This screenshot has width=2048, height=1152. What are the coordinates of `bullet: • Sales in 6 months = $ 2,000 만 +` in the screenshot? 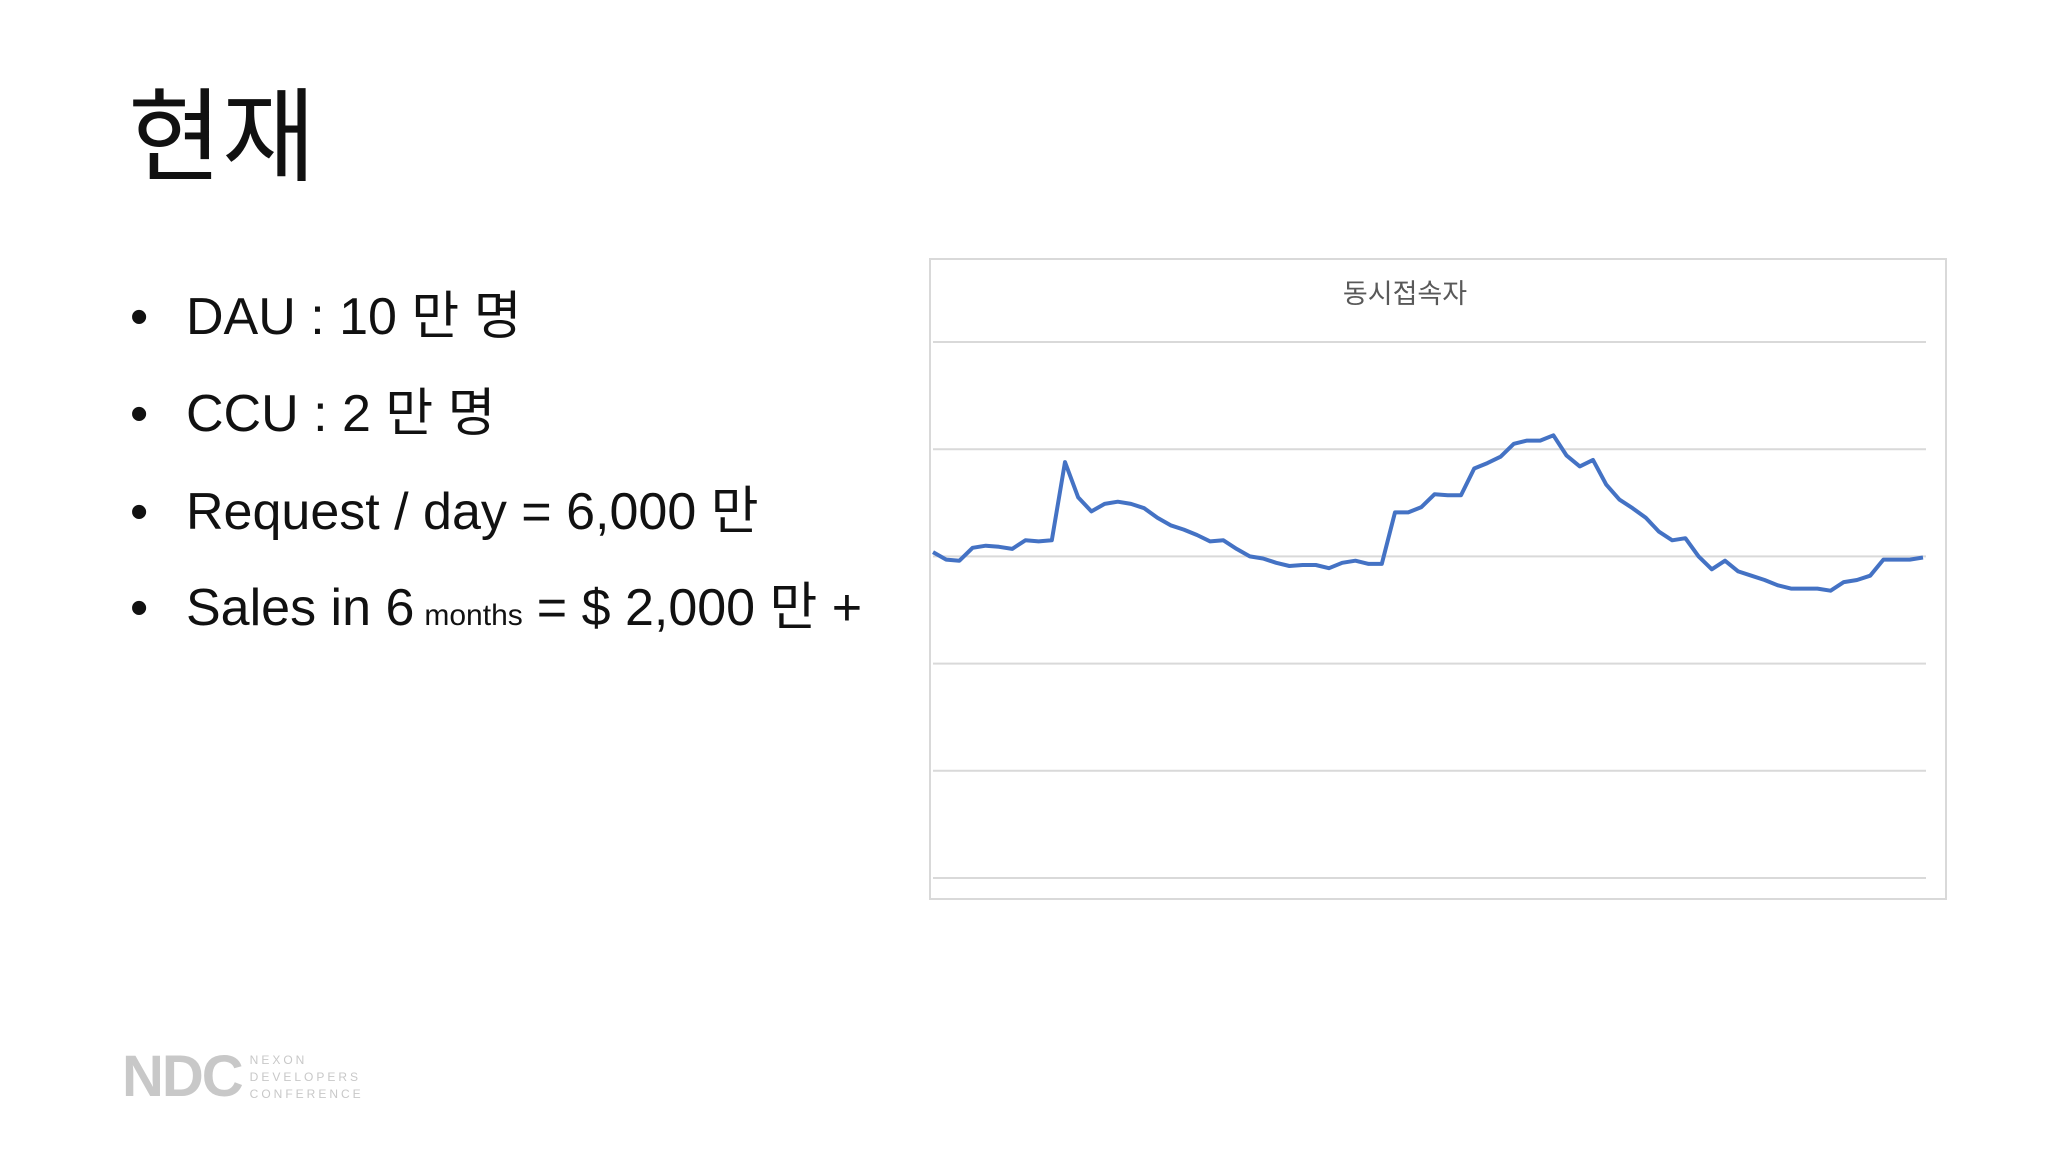 It's located at (496, 608).